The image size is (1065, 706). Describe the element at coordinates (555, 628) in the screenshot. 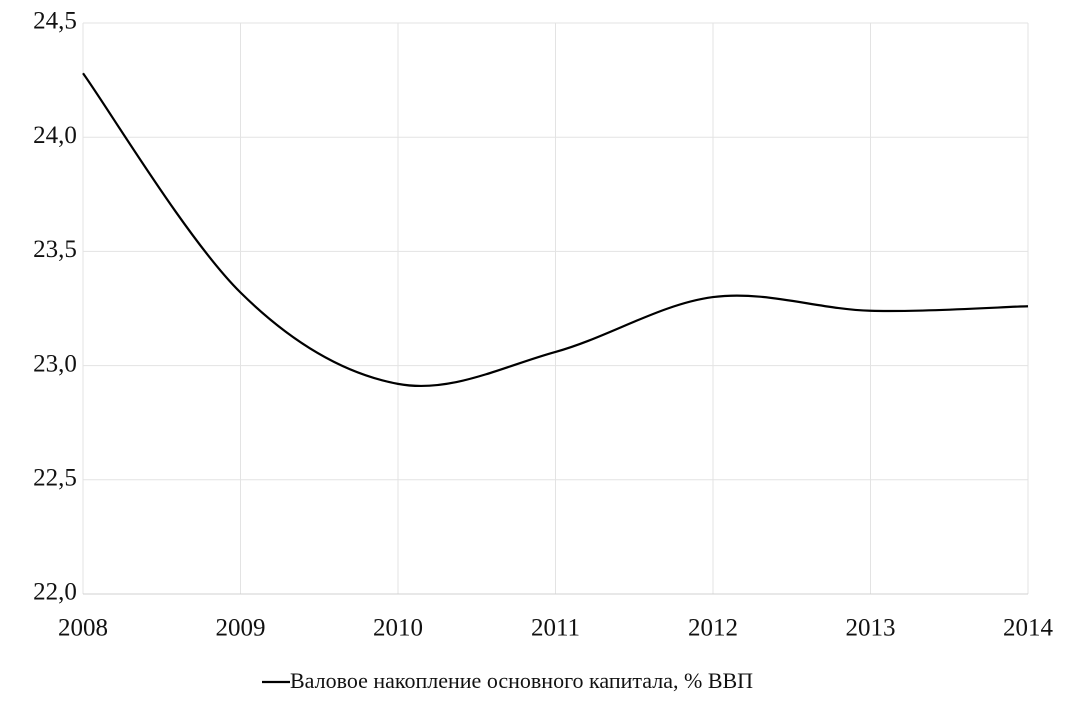

I see `x-tick-label: 2011` at that location.